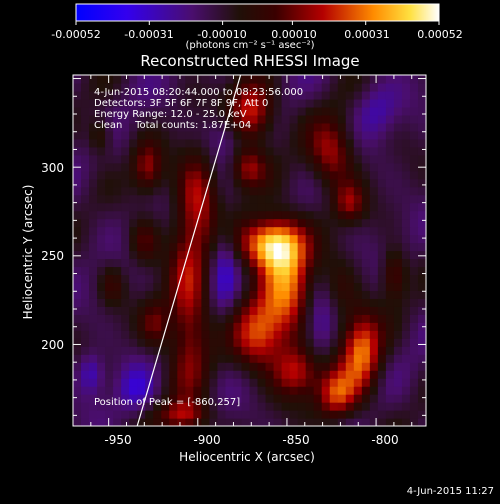 This screenshot has width=500, height=504. What do you see at coordinates (247, 457) in the screenshot?
I see `x-axis-label: Heliocentric X (arcsec)` at bounding box center [247, 457].